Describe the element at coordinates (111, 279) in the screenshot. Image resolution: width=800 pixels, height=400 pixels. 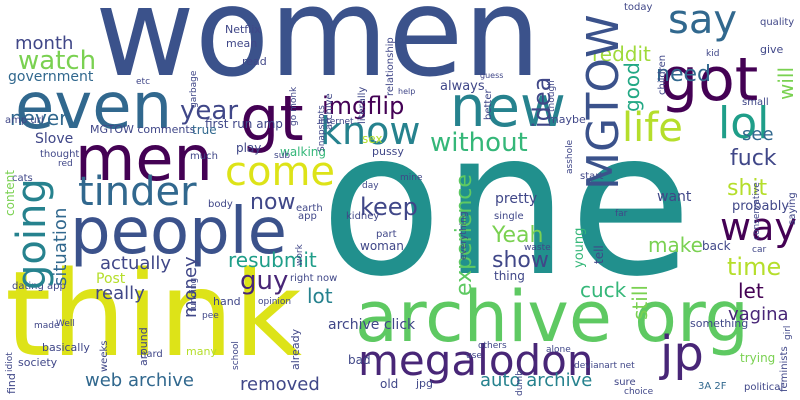
I see `word: Post` at that location.